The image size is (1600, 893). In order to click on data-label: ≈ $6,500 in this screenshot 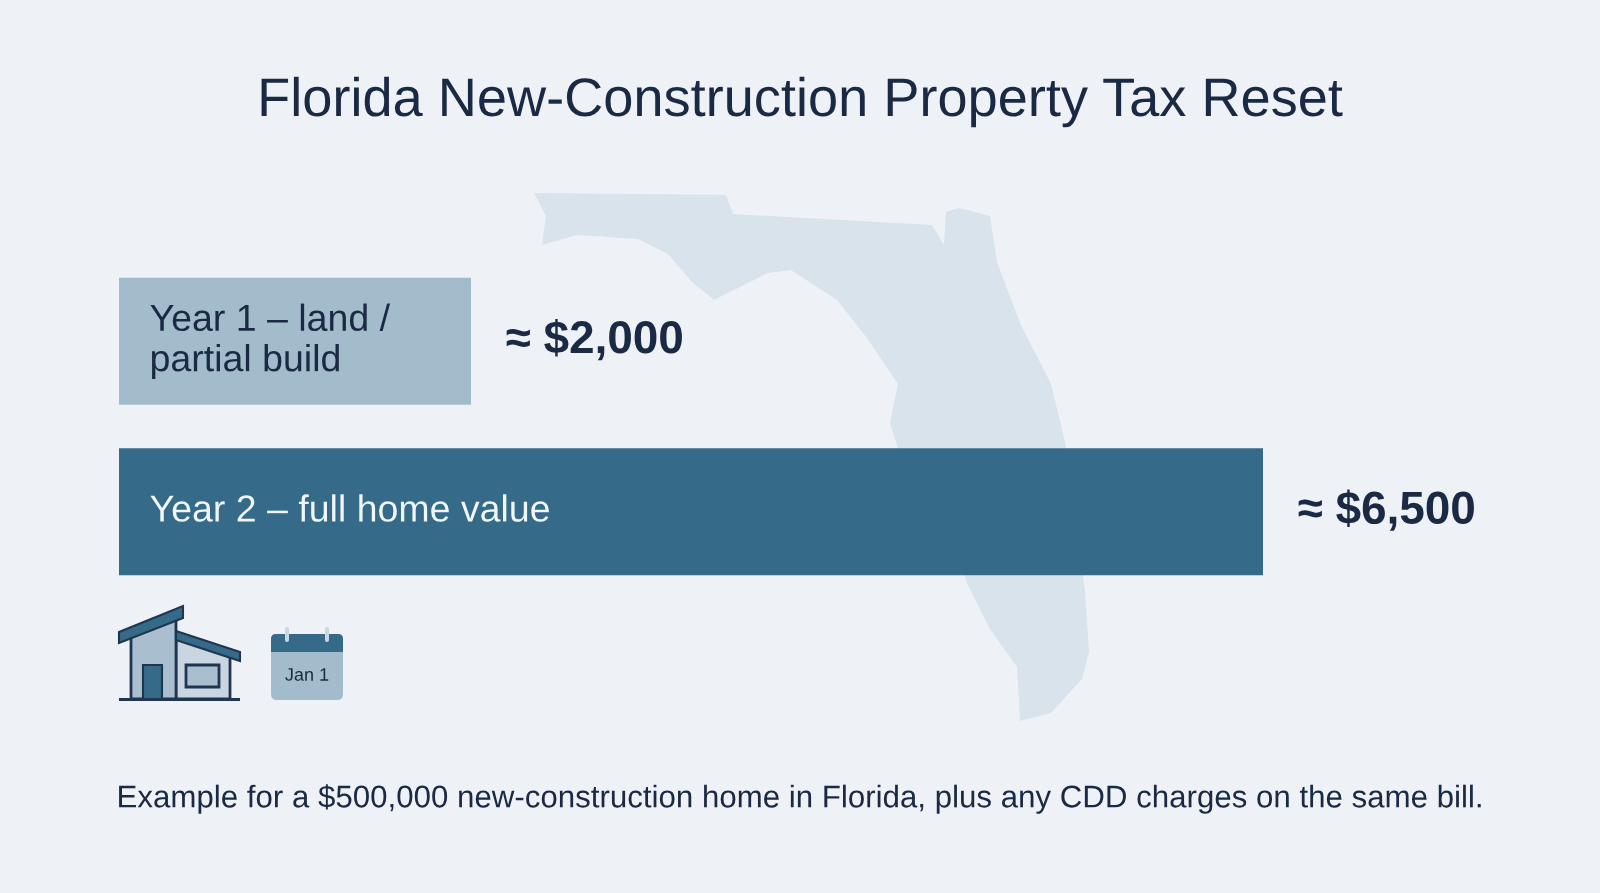, I will do `click(1386, 510)`.